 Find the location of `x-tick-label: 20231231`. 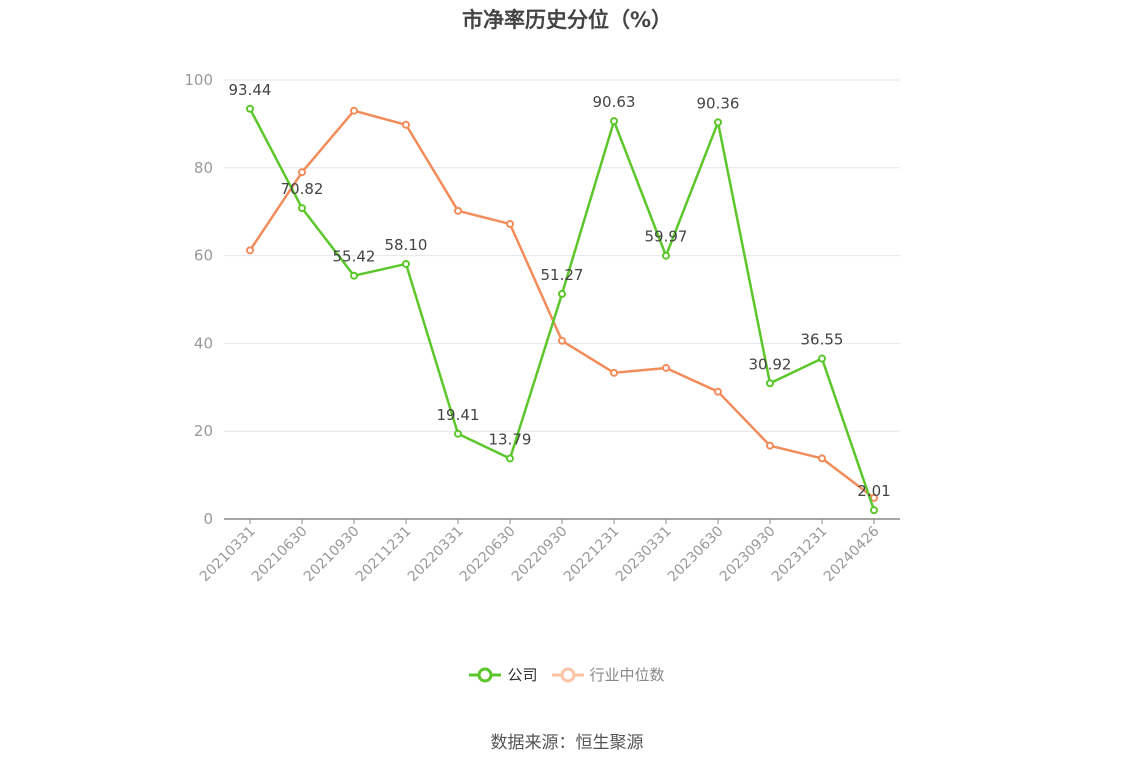

x-tick-label: 20231231 is located at coordinates (800, 554).